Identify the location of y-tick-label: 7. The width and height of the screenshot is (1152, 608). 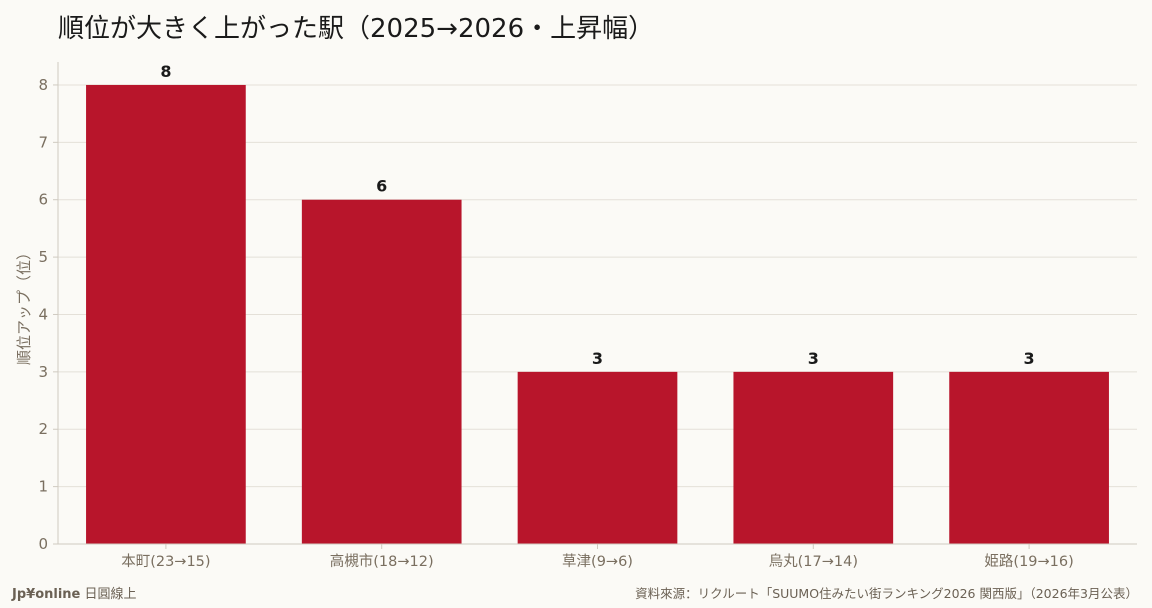
(43, 142).